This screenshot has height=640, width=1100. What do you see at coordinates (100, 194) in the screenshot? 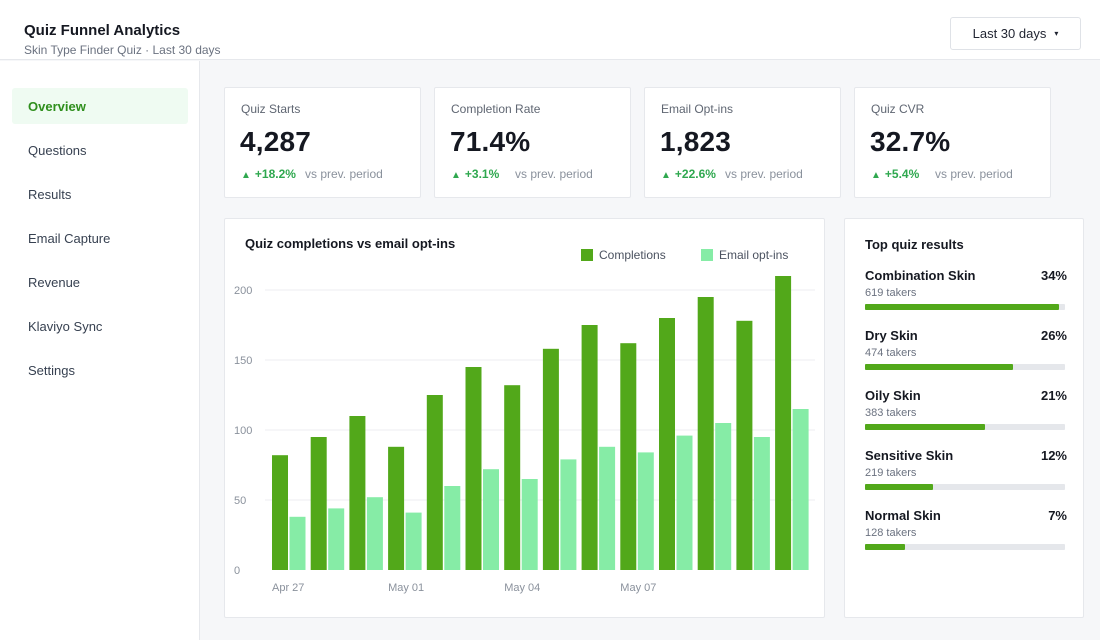
I see `sidebar-item-results: Results` at bounding box center [100, 194].